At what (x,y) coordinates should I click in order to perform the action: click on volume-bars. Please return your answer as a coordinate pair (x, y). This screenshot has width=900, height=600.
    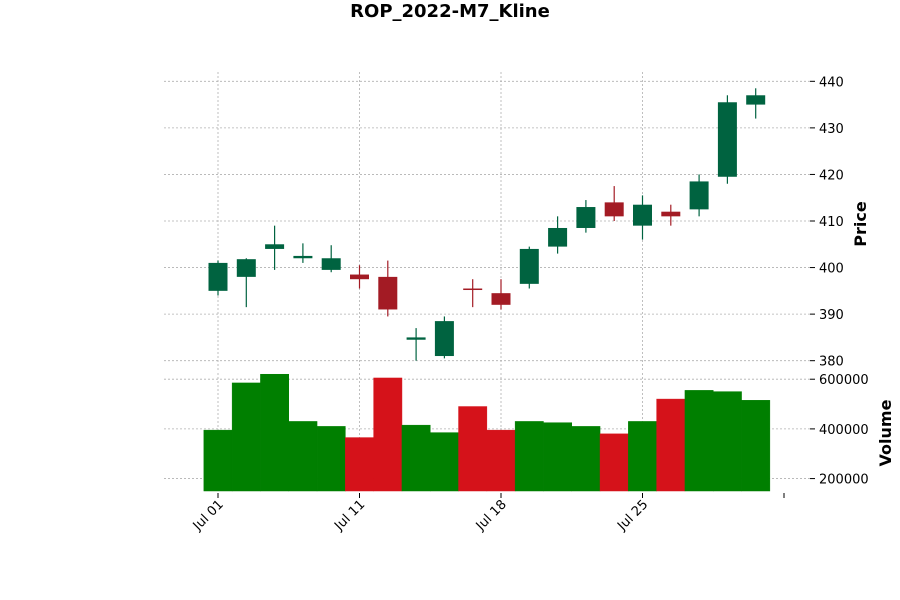
    Looking at the image, I should click on (487, 432).